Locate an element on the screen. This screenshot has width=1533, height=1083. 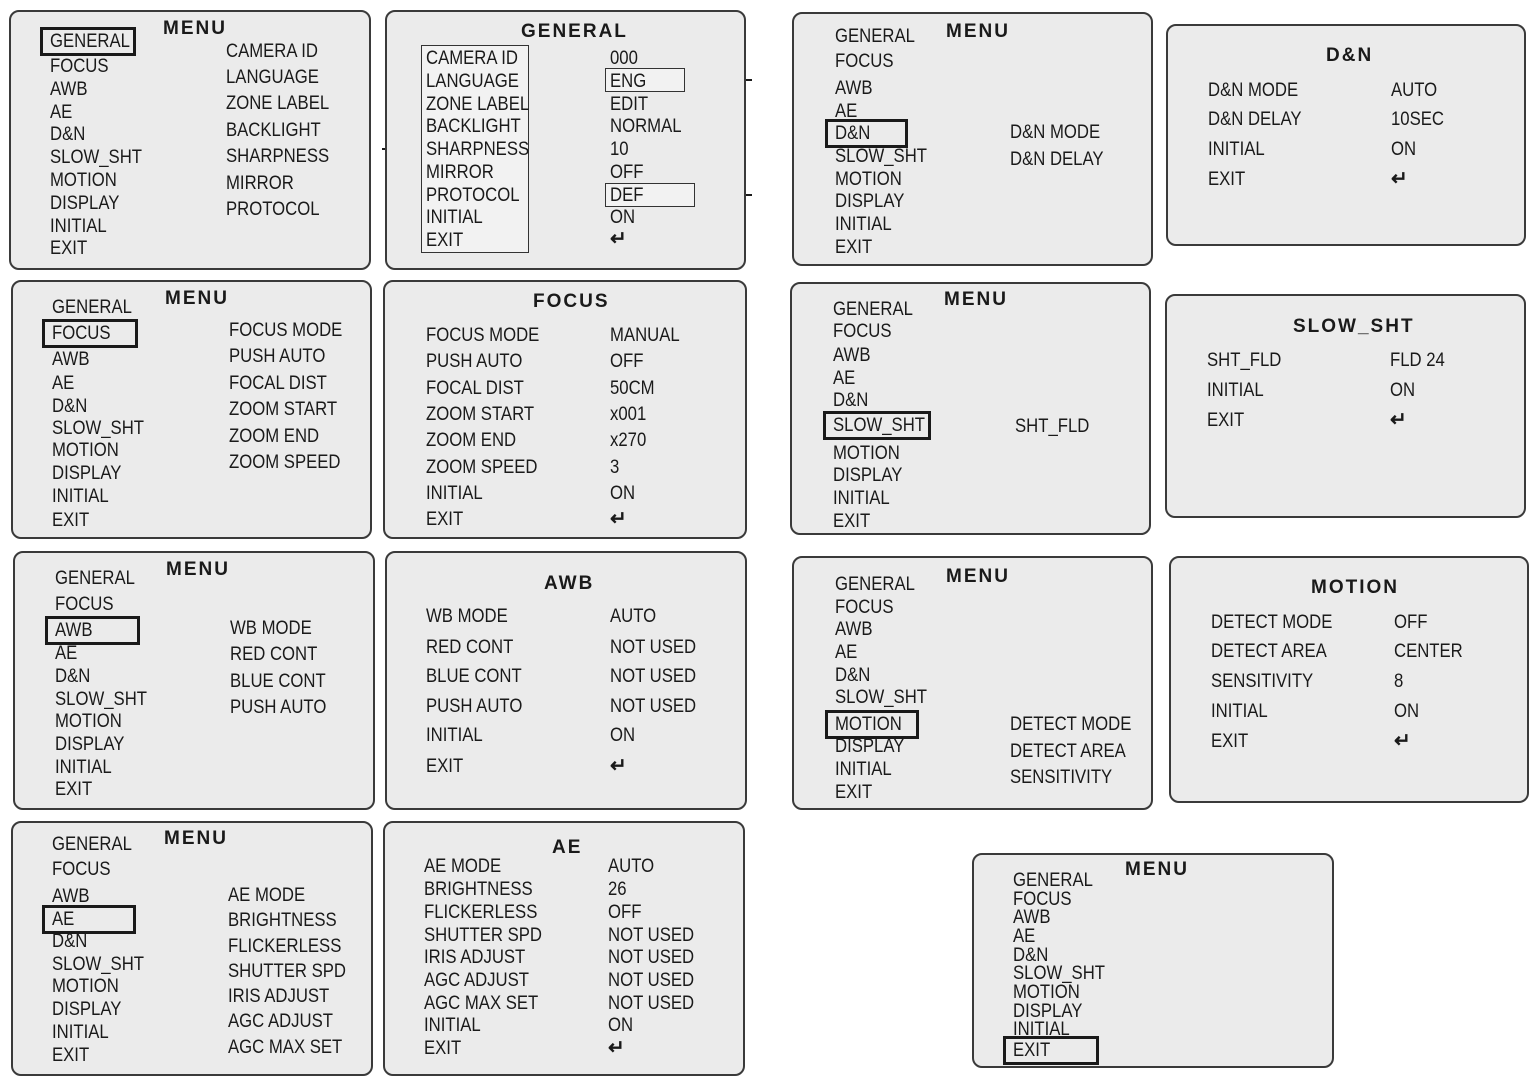
setting-value: 000 is located at coordinates (624, 58).